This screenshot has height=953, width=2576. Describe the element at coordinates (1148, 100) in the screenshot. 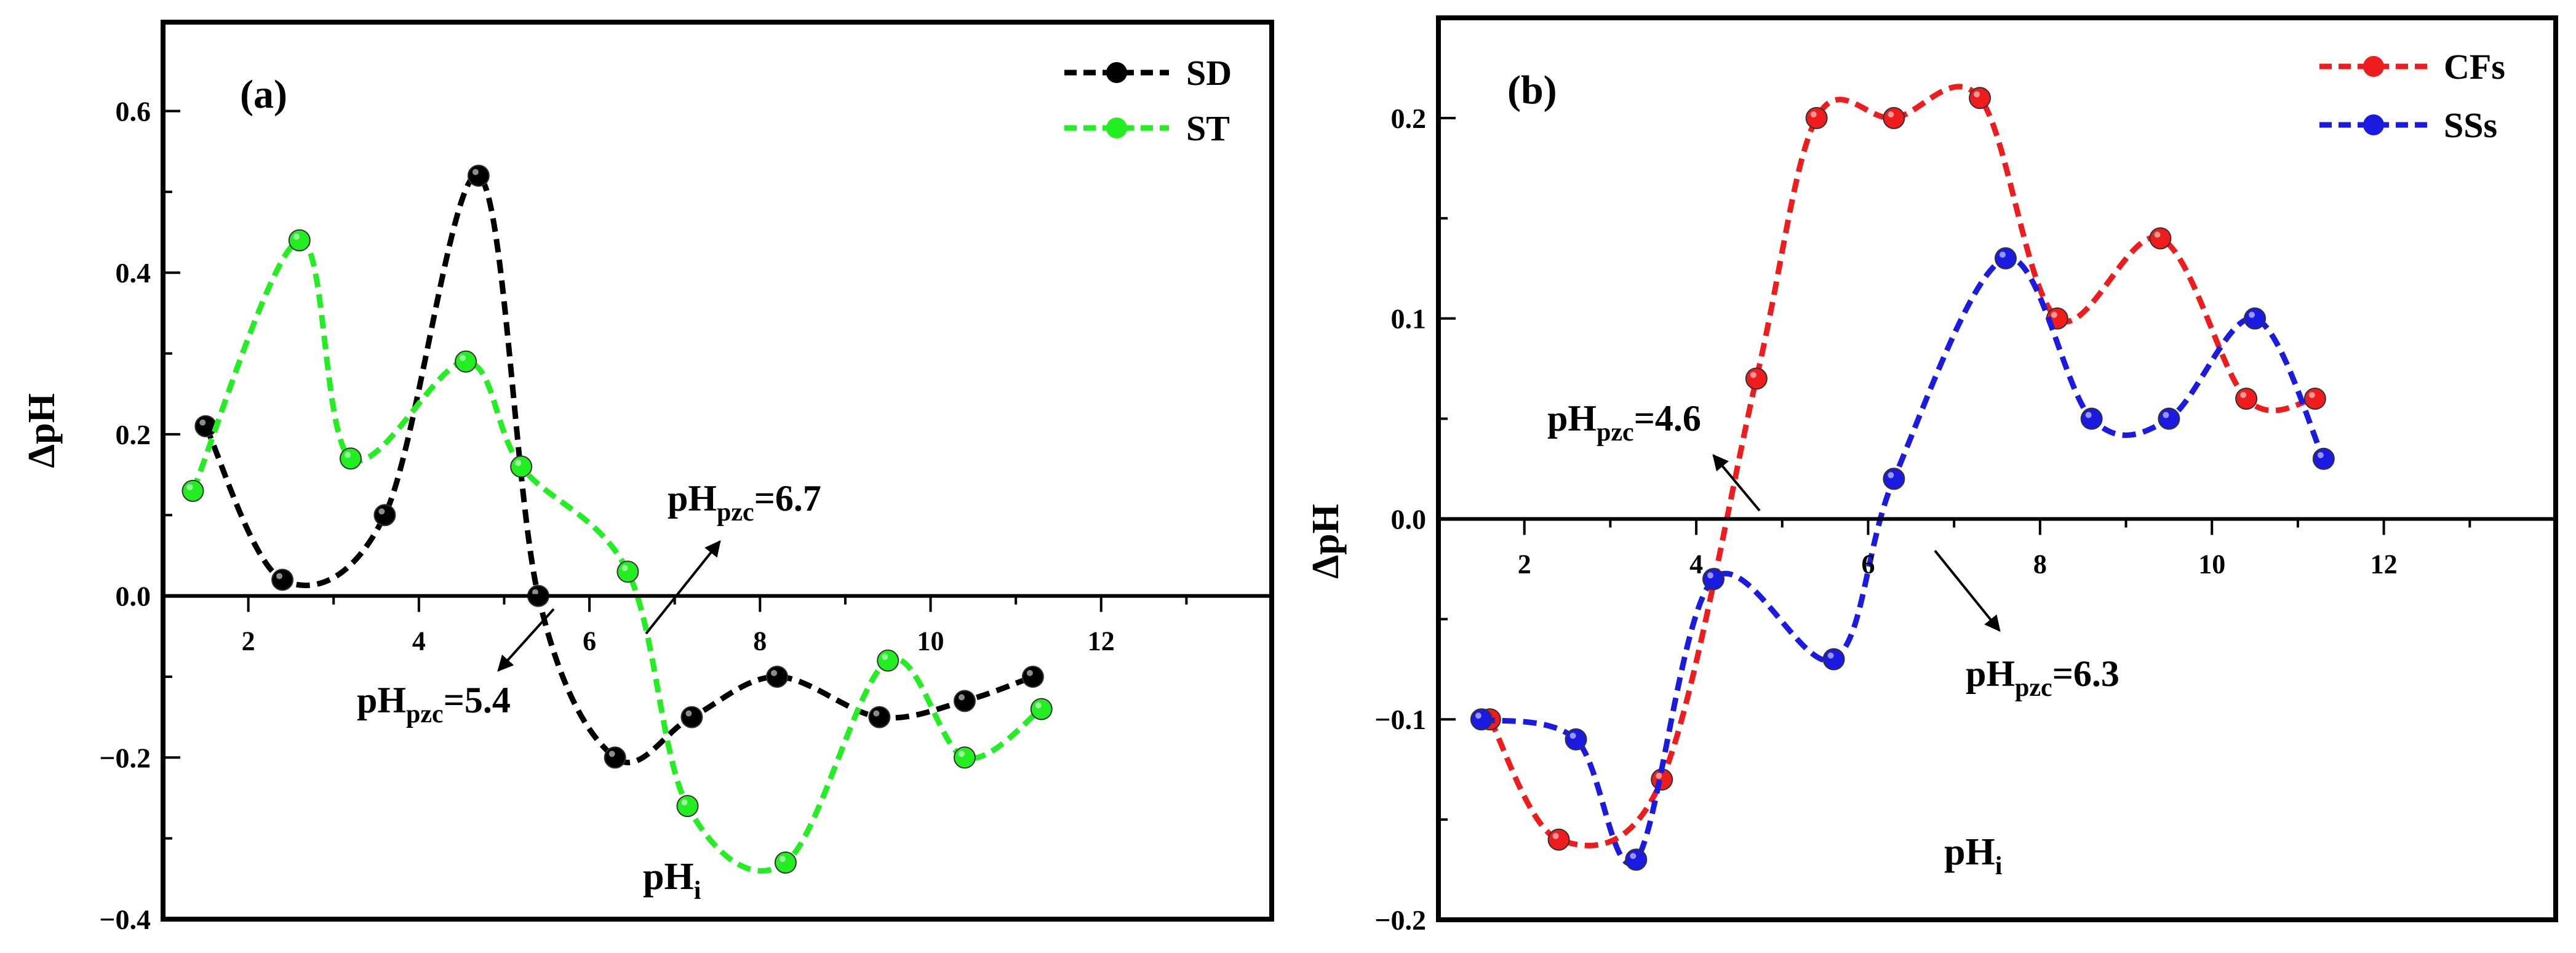

I see `legend-a: SD ST` at that location.